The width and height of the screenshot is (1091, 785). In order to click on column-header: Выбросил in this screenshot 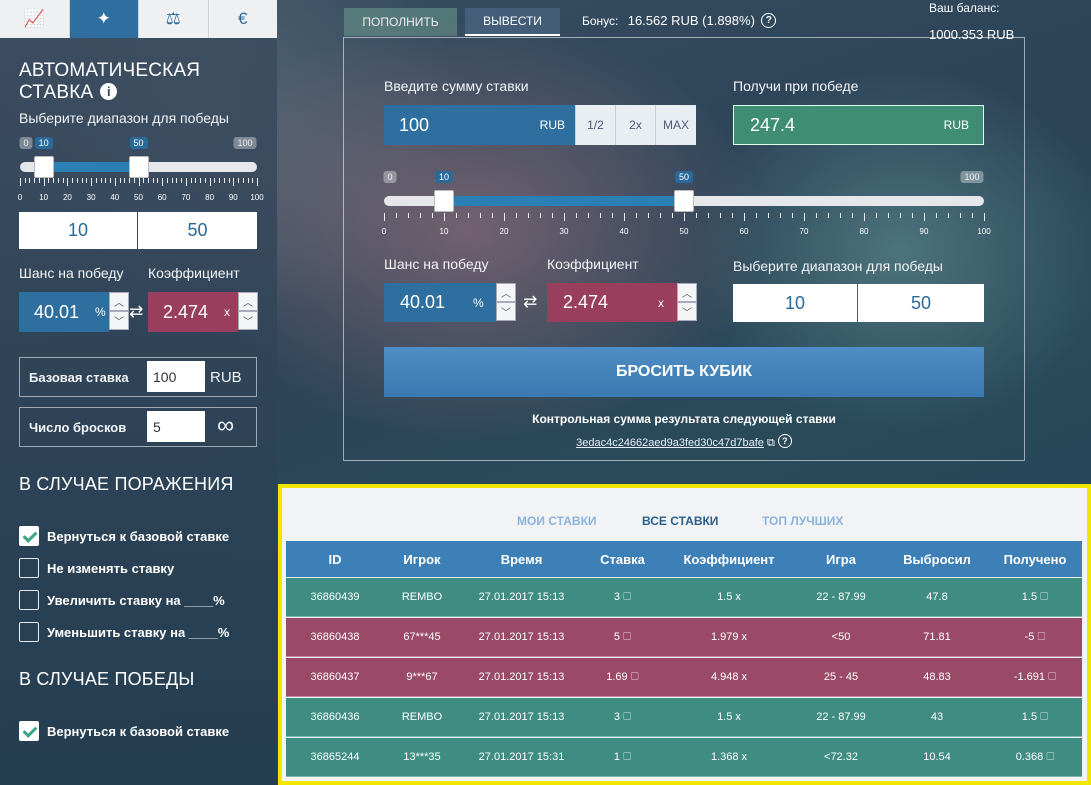, I will do `click(937, 559)`.